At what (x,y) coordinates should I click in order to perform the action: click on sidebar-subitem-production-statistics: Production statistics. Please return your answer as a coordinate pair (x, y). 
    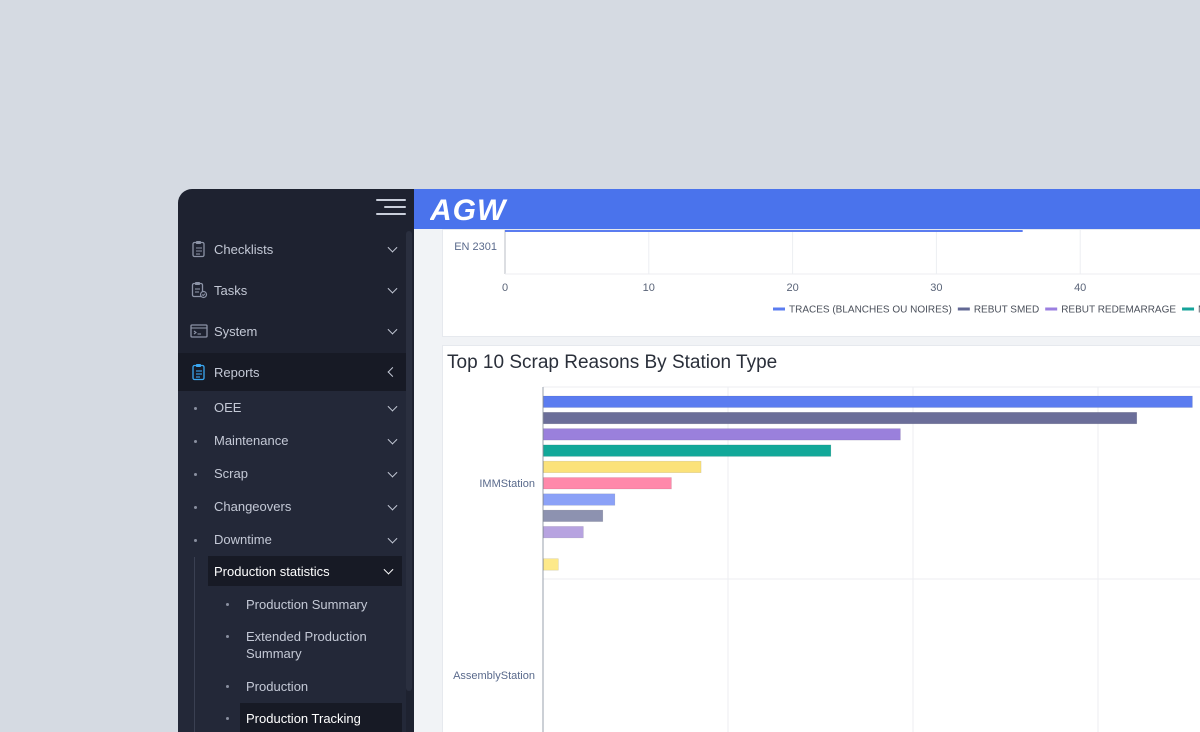
    Looking at the image, I should click on (305, 571).